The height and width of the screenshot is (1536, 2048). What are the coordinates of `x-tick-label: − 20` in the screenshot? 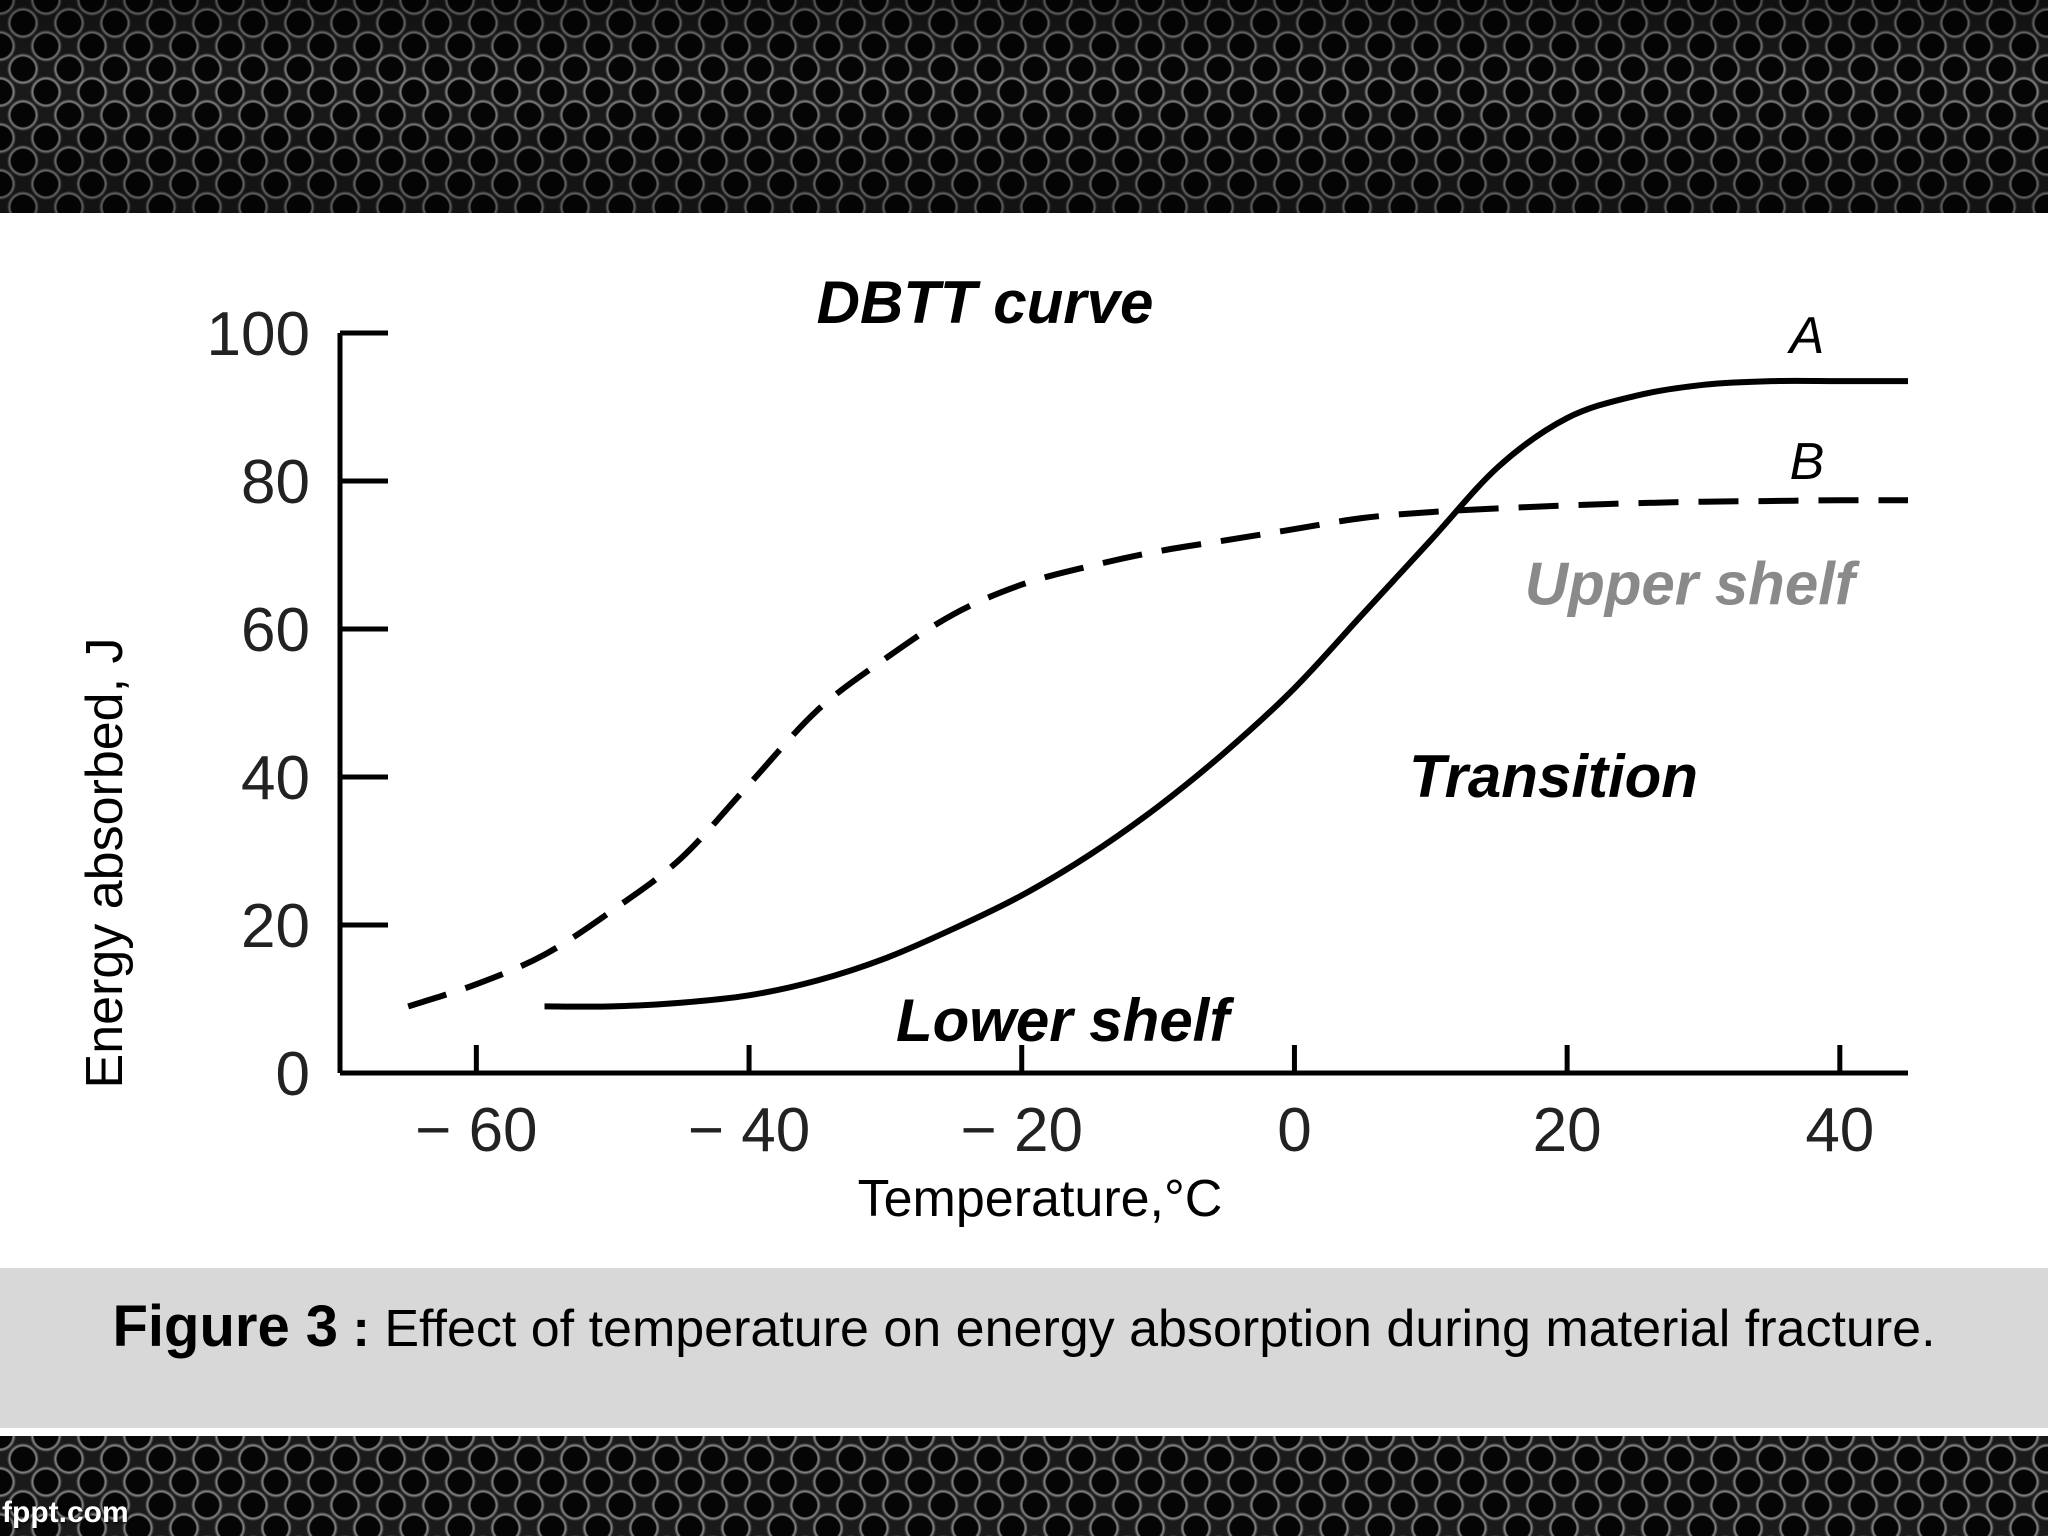 It's located at (1022, 1130).